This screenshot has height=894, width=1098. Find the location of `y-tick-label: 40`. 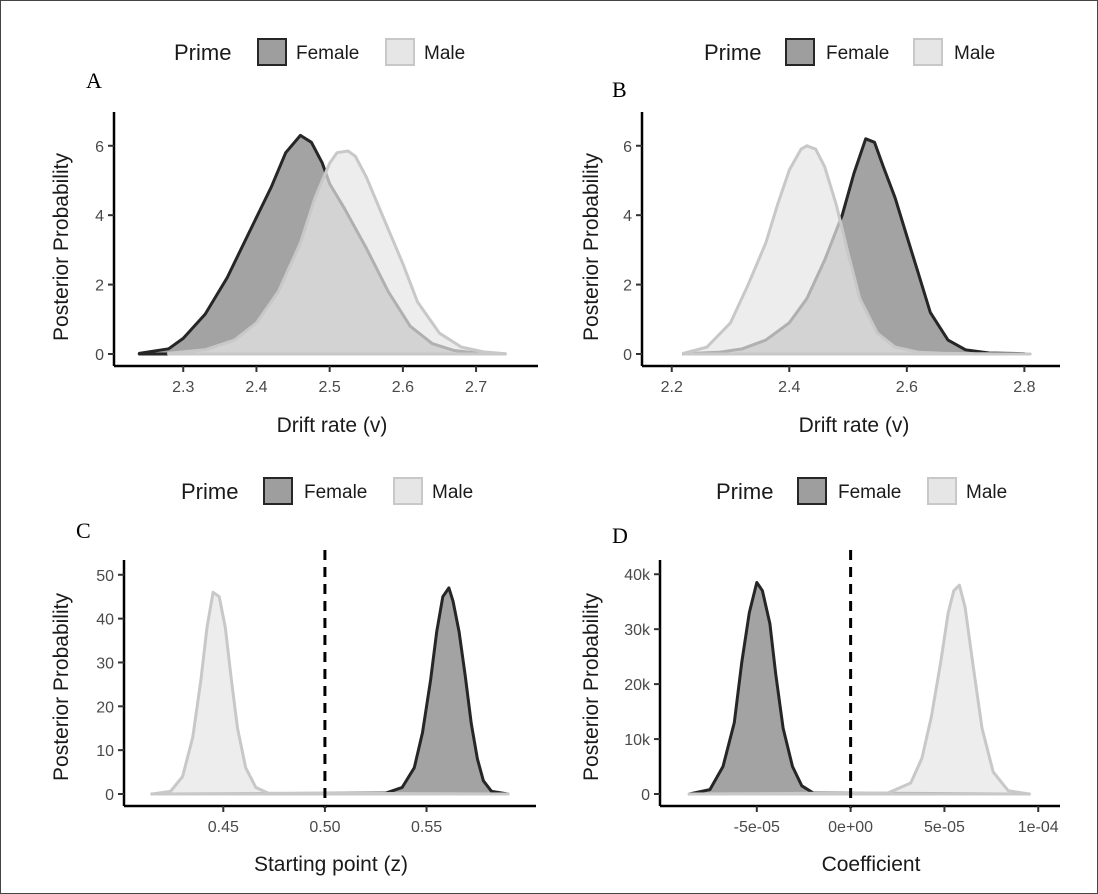

y-tick-label: 40 is located at coordinates (105, 620).